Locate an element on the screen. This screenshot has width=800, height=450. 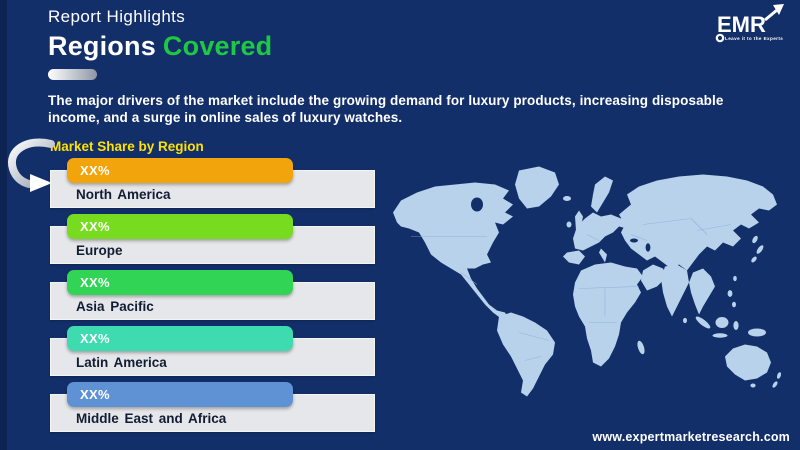
divider-pill is located at coordinates (72, 74).